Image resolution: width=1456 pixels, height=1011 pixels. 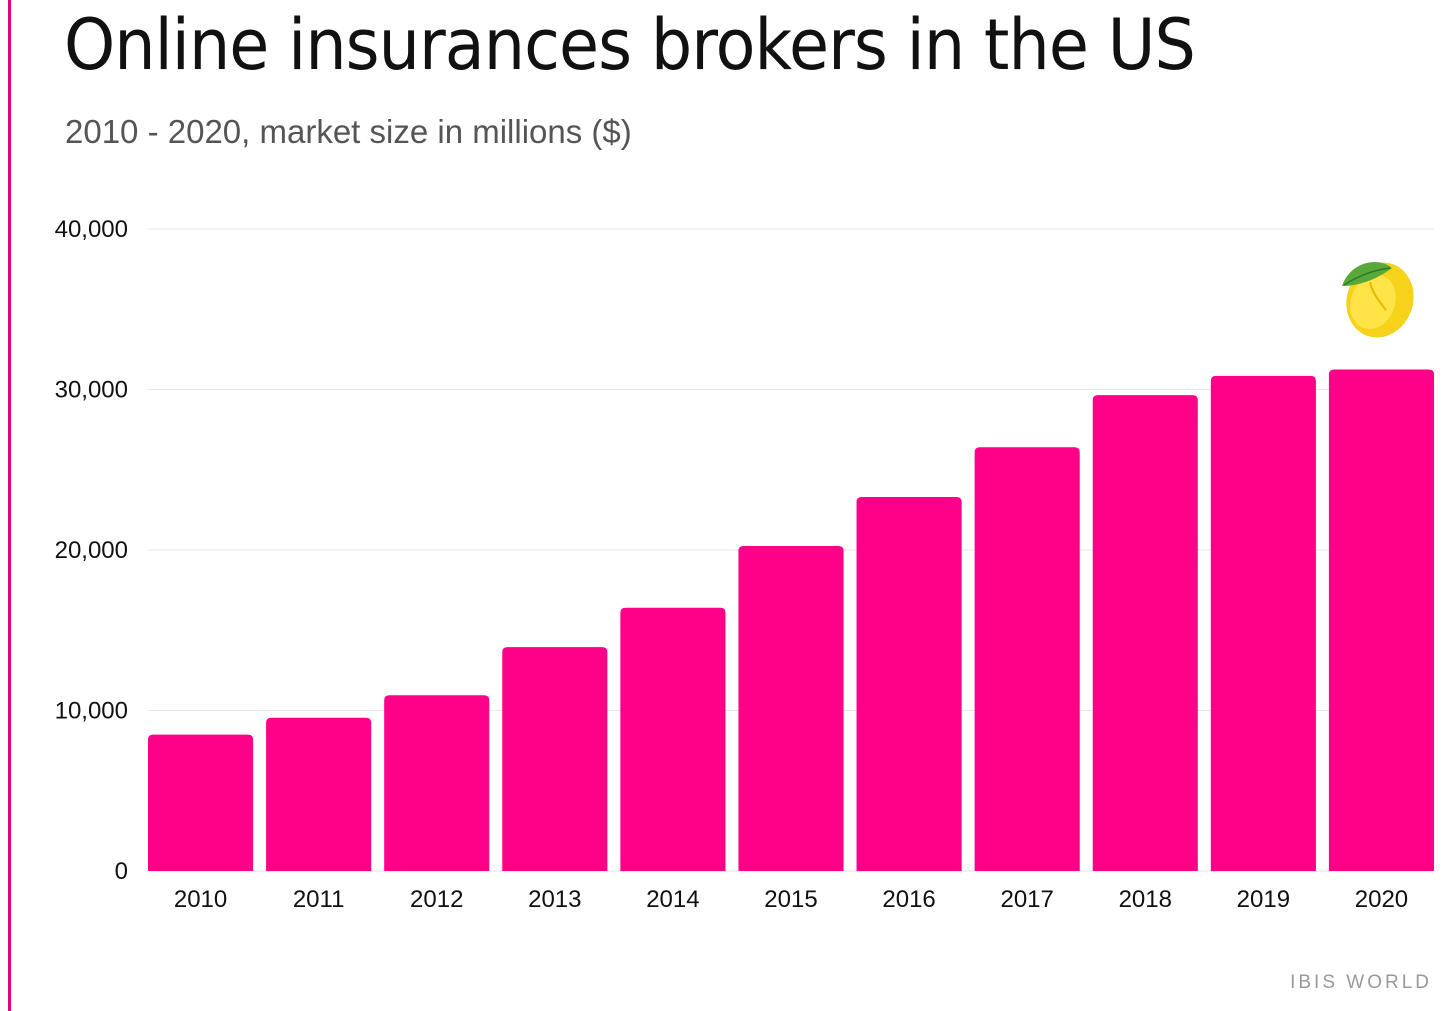 I want to click on x-tick-label: 2010, so click(x=200, y=899).